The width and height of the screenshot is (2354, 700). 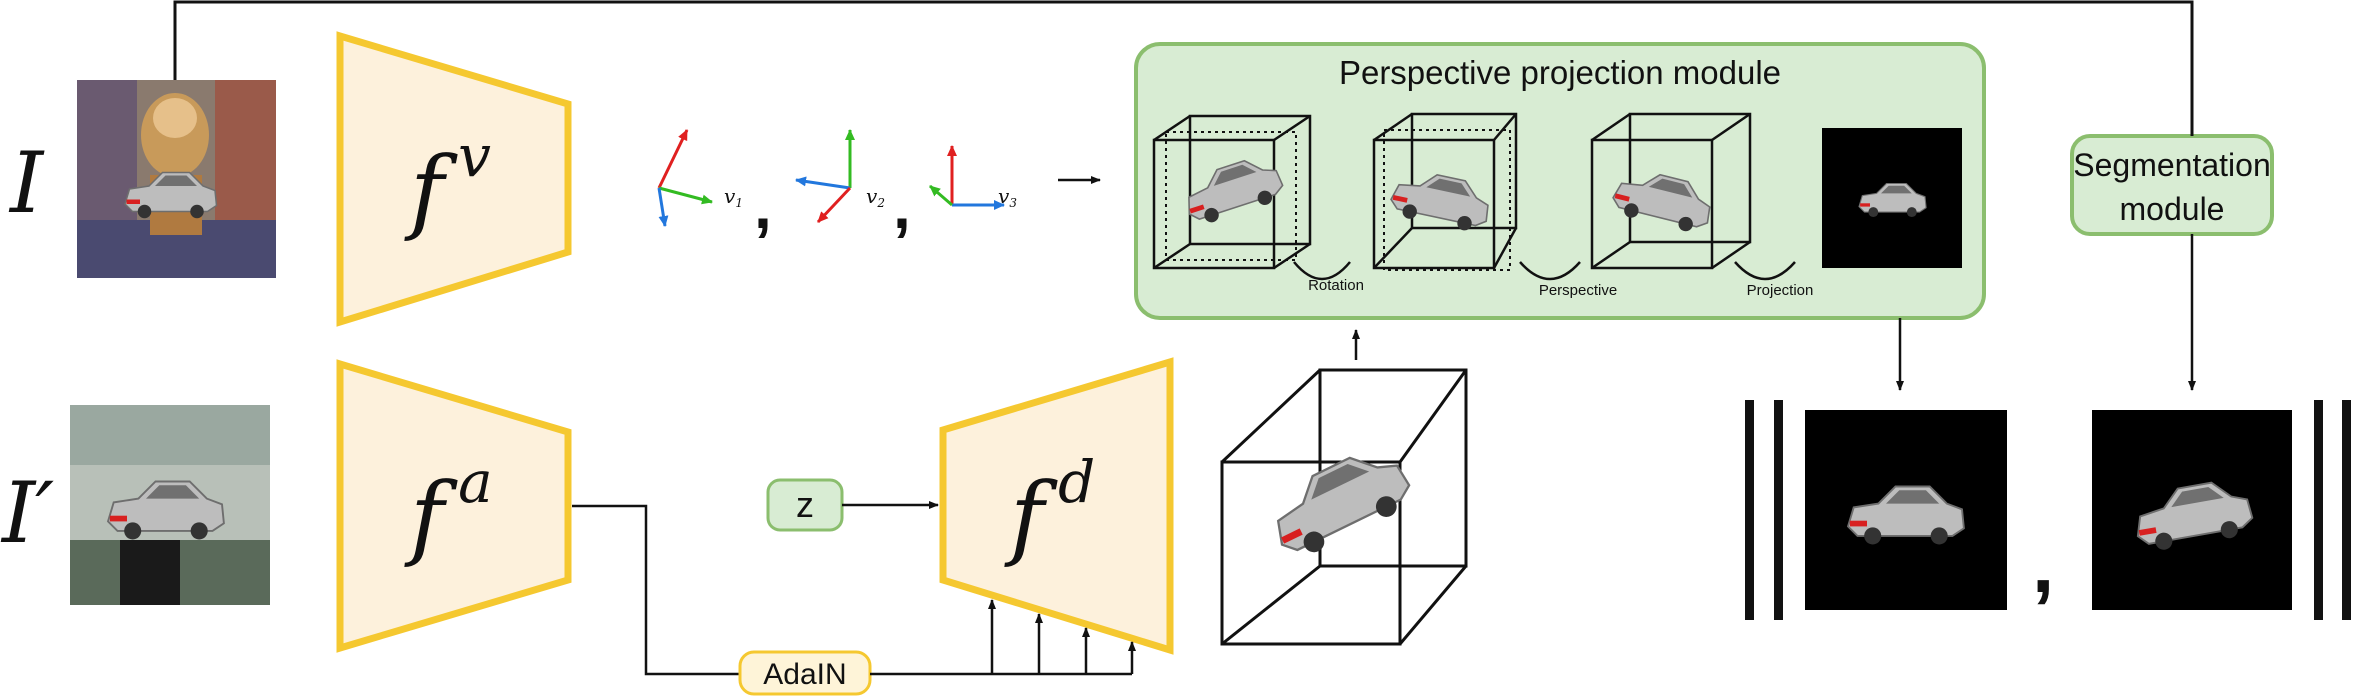 What do you see at coordinates (1906, 510) in the screenshot?
I see `rendered-silhouette` at bounding box center [1906, 510].